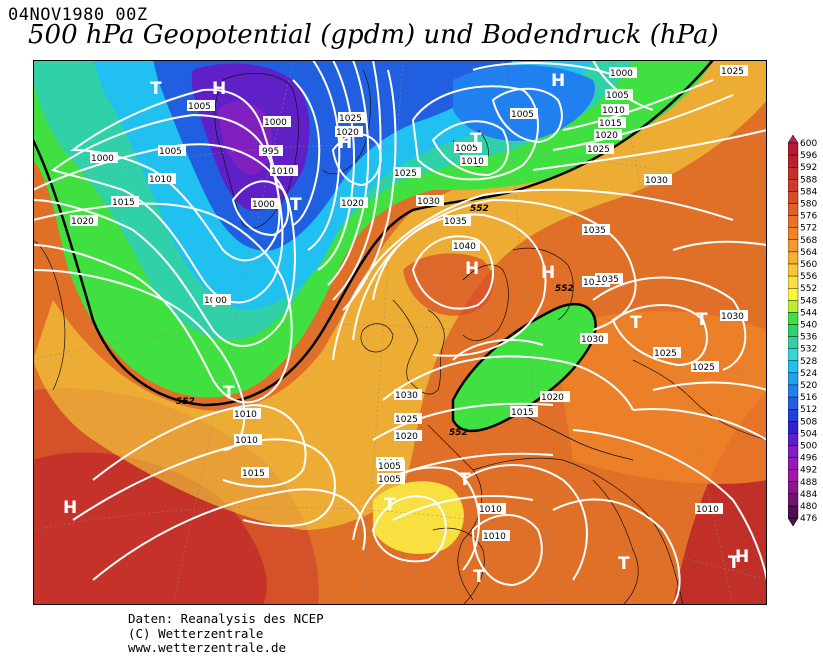  What do you see at coordinates (207, 647) in the screenshot?
I see `footer-website: www.wetterzentrale.de` at bounding box center [207, 647].